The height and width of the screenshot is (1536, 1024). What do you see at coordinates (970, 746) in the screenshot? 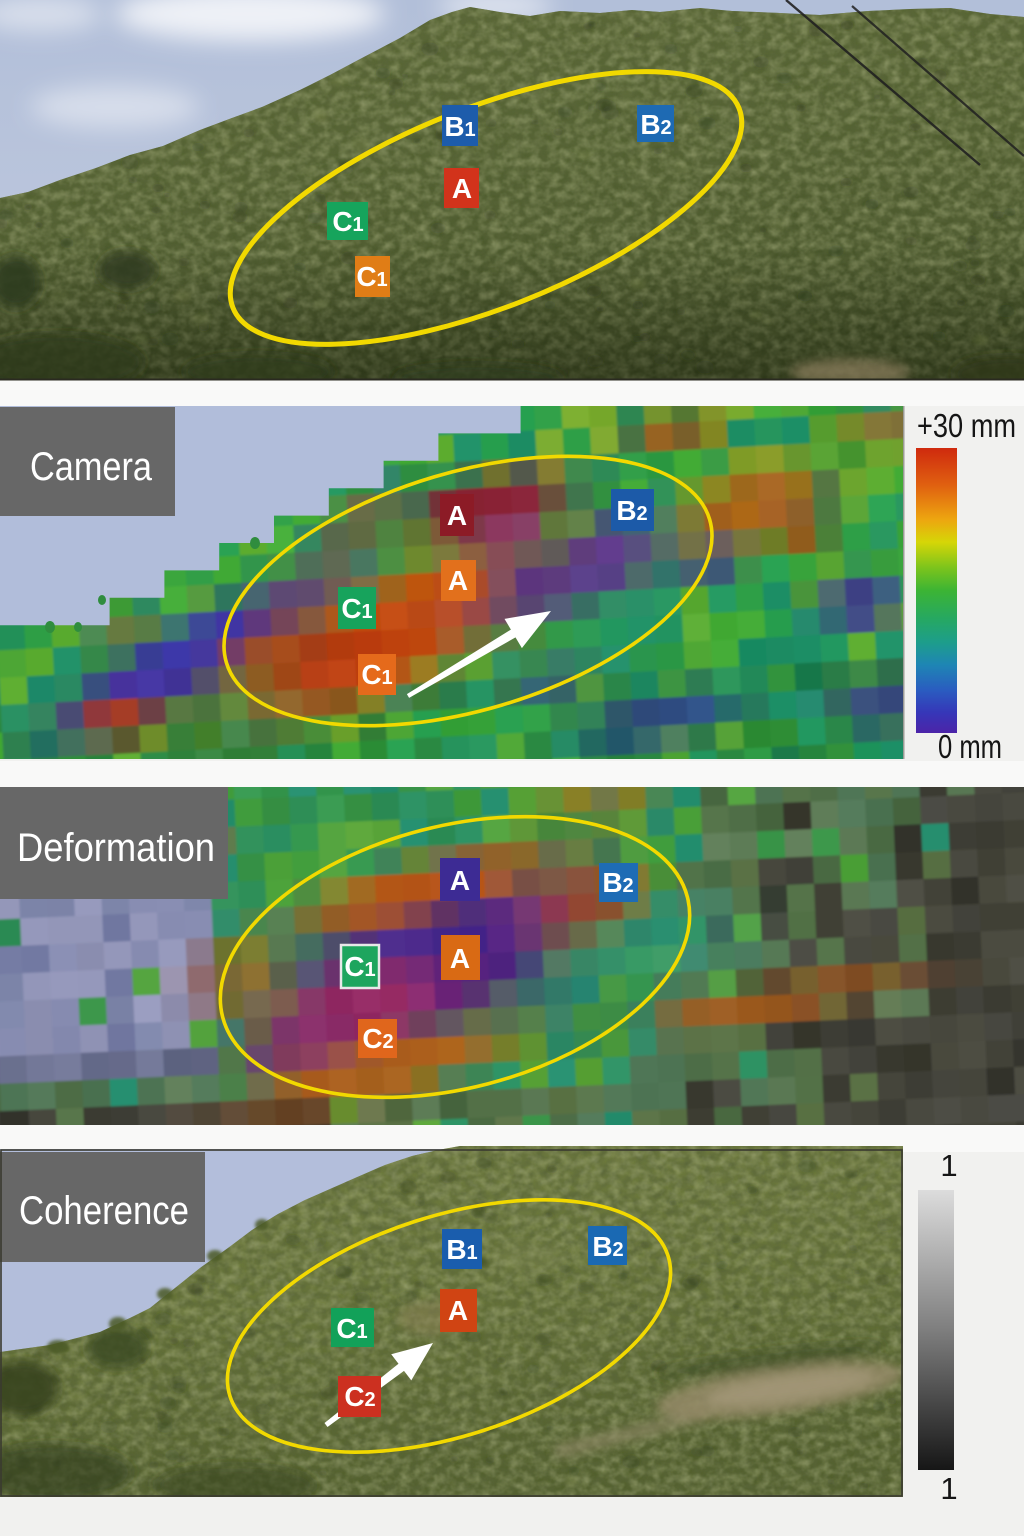
I see `svg-text: 0 mm` at bounding box center [970, 746].